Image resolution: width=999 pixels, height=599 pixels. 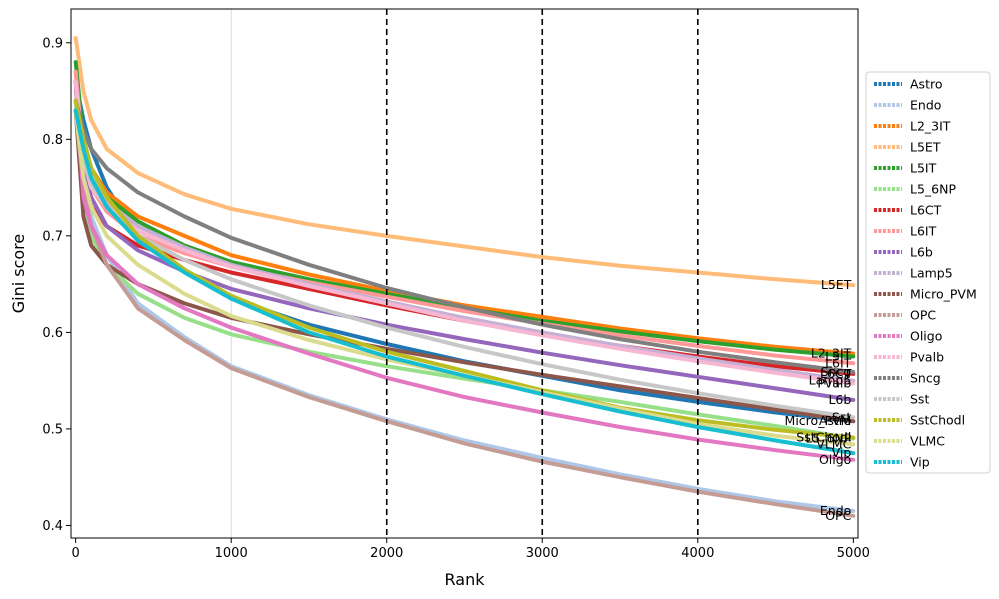 I want to click on legend-label-L2_3IT: L2_3IT, so click(x=930, y=126).